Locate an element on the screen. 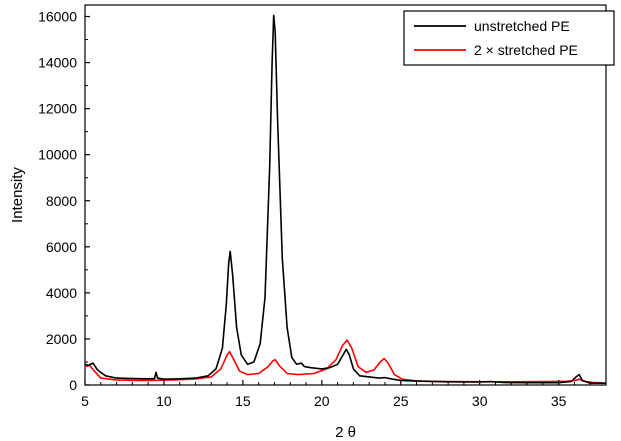 Image resolution: width=621 pixels, height=441 pixels. legend-label-0: unstretched PE is located at coordinates (522, 26).